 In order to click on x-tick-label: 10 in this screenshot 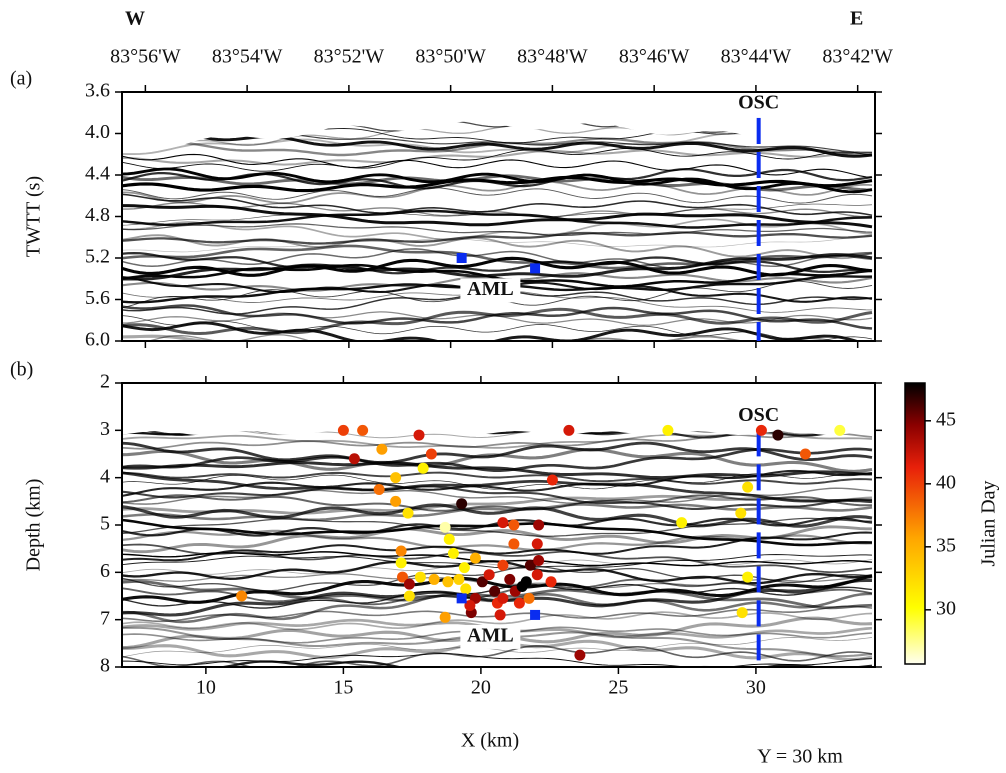, I will do `click(206, 688)`.